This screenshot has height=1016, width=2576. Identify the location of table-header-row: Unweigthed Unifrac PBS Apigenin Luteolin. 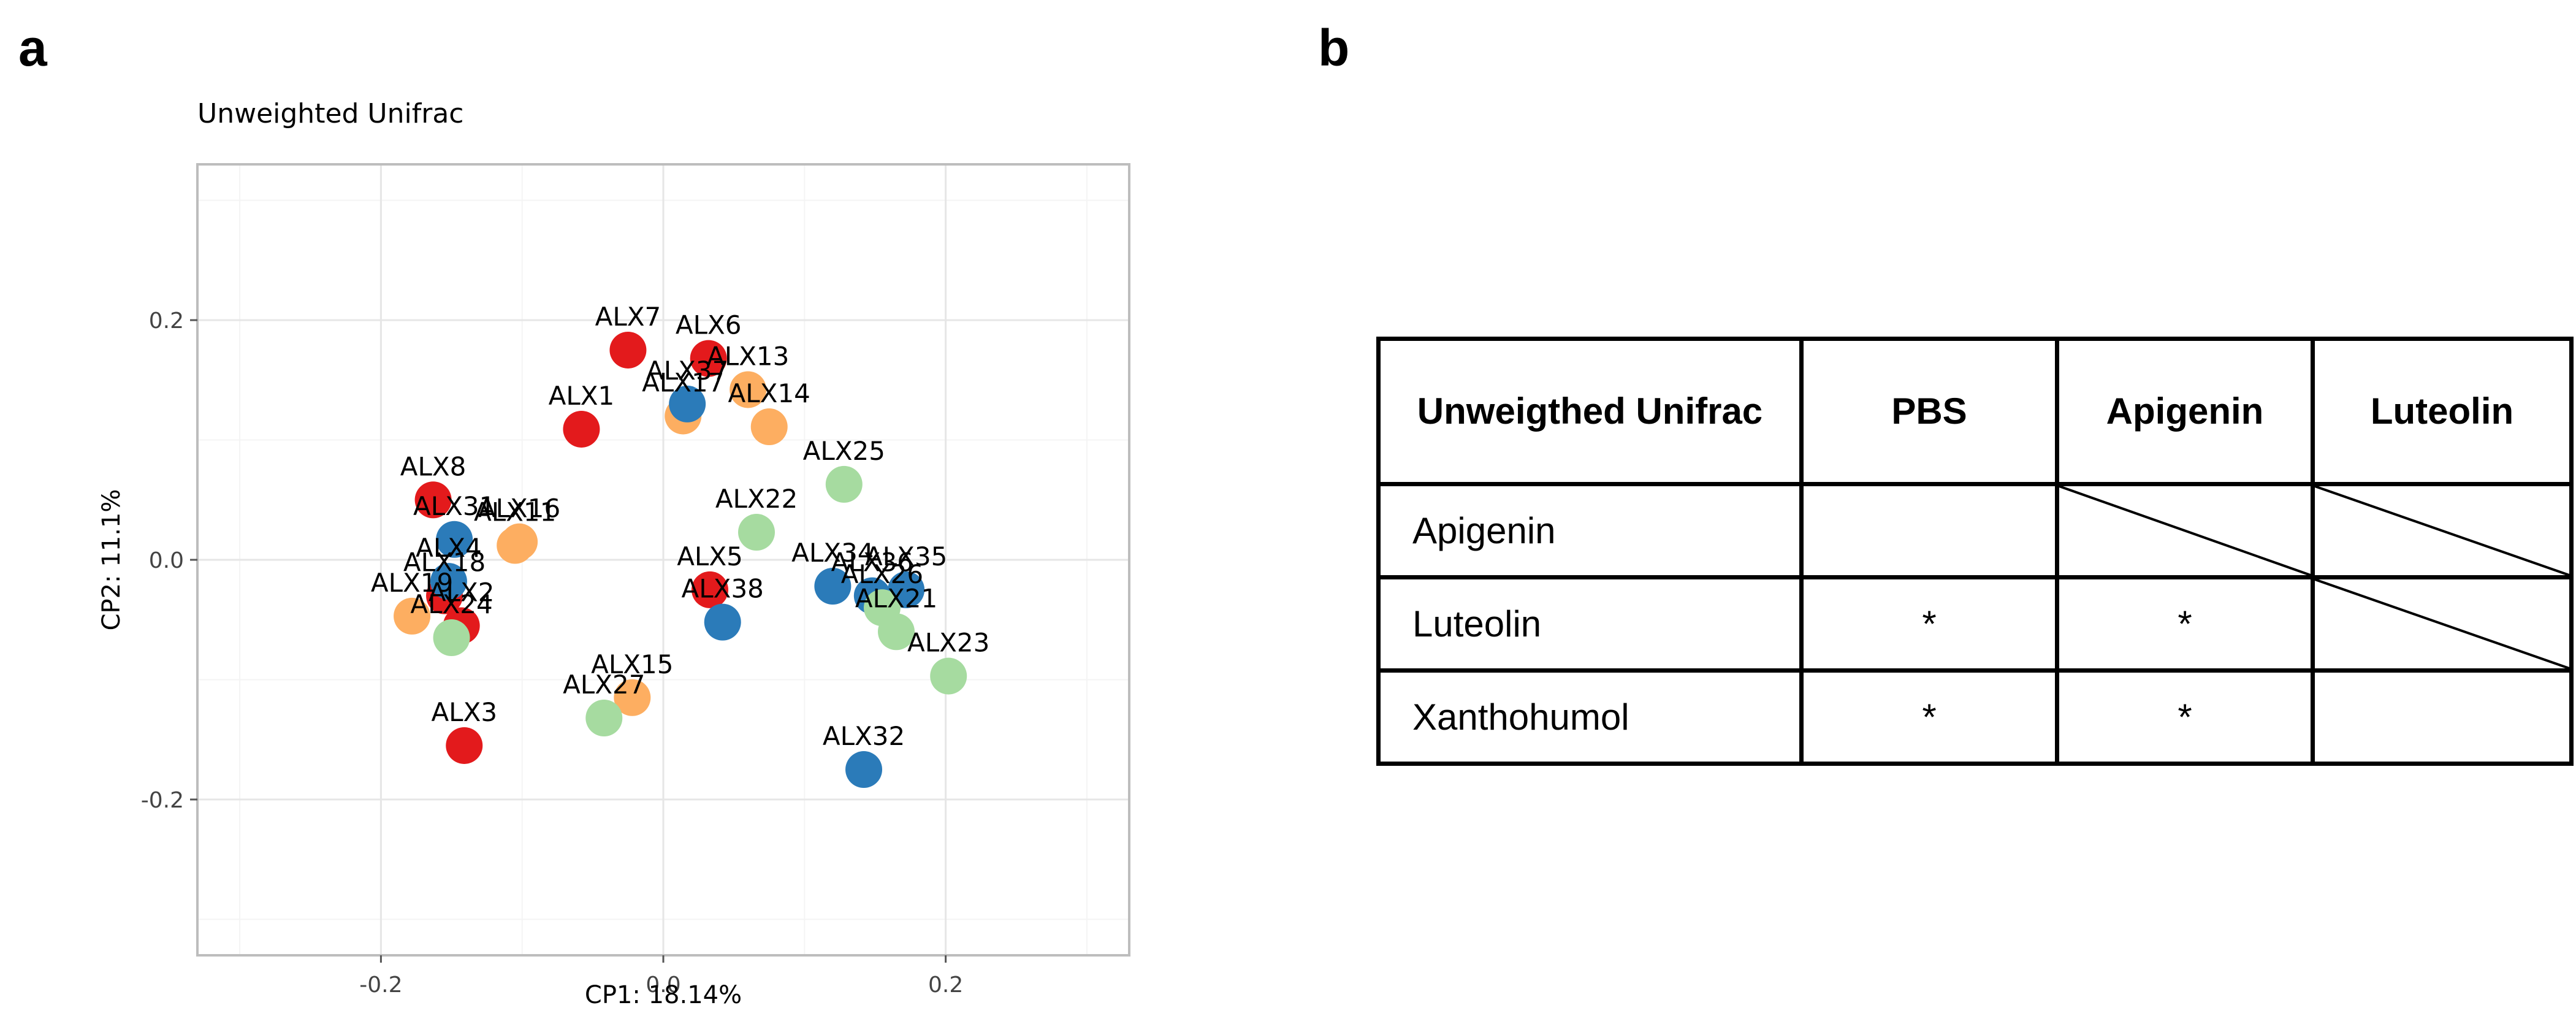
(1975, 411).